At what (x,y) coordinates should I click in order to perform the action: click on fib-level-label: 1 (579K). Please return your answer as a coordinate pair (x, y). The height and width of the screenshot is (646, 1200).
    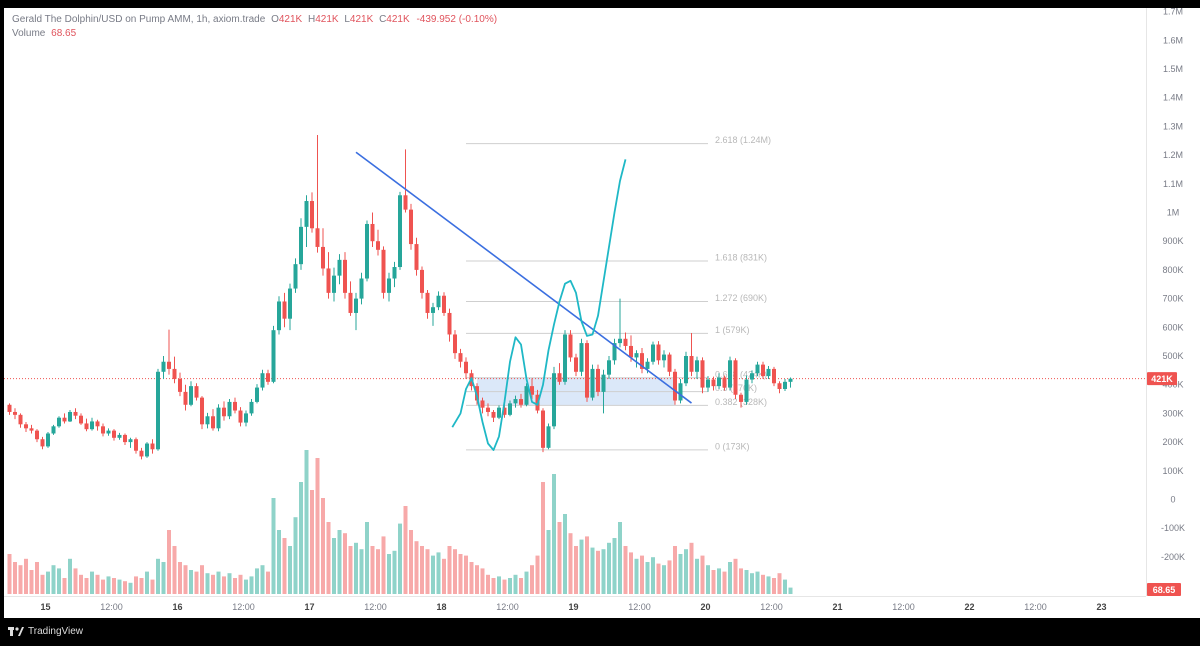
    Looking at the image, I should click on (732, 330).